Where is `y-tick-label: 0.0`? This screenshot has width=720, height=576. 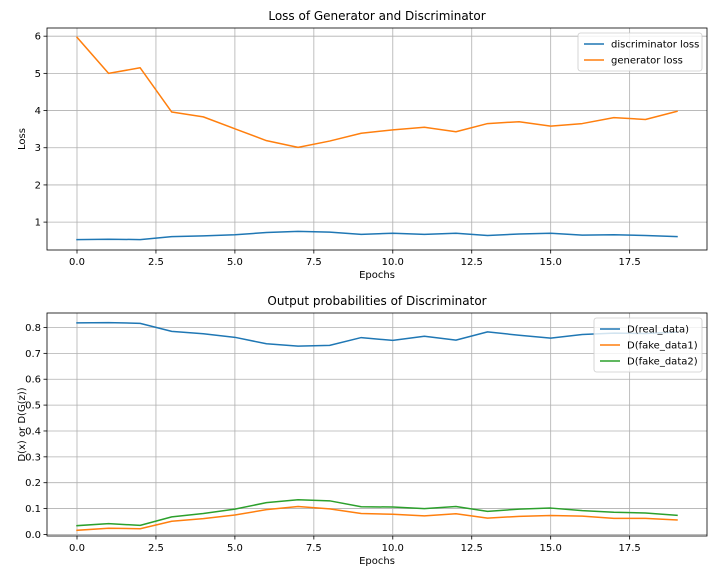 y-tick-label: 0.0 is located at coordinates (33, 535).